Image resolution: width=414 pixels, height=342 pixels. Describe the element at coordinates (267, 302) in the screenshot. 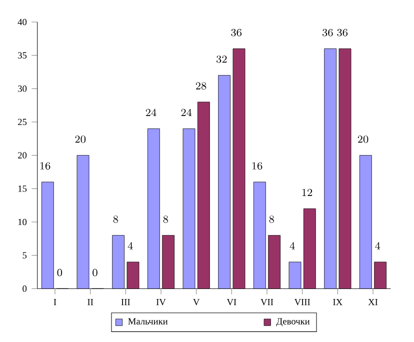

I see `x-tick-label: VII` at that location.